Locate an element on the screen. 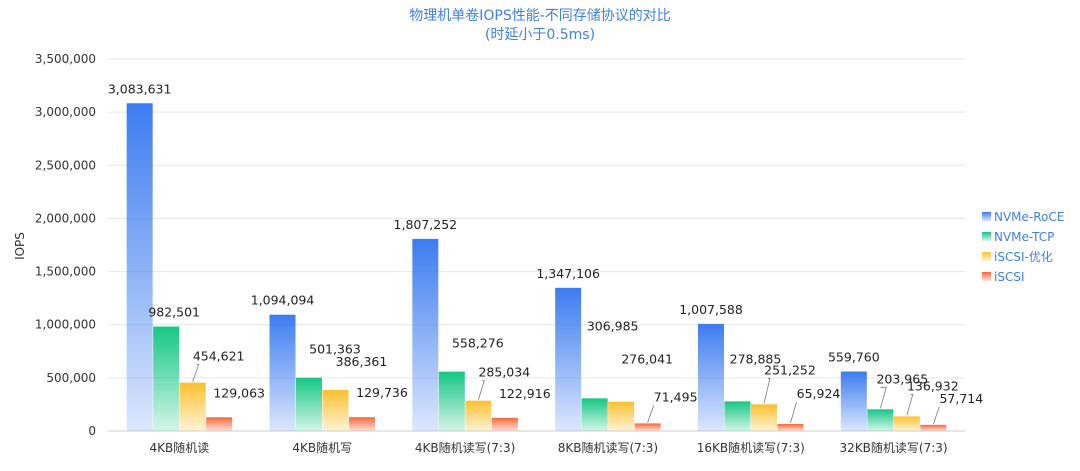 This screenshot has height=471, width=1080. value-label-iscsi-5: 57,714 is located at coordinates (961, 398).